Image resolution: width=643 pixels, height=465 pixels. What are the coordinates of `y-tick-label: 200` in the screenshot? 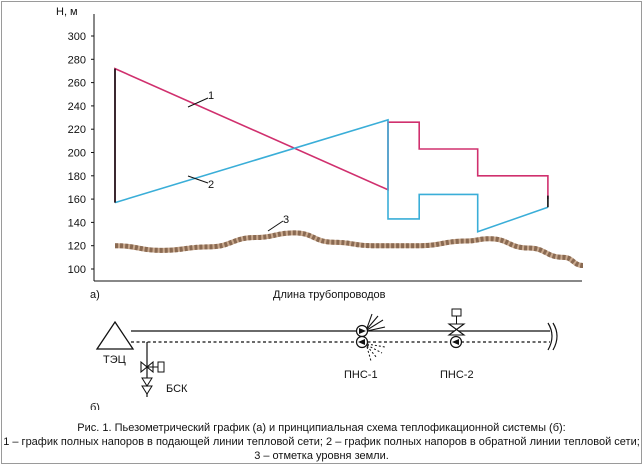 It's located at (77, 154).